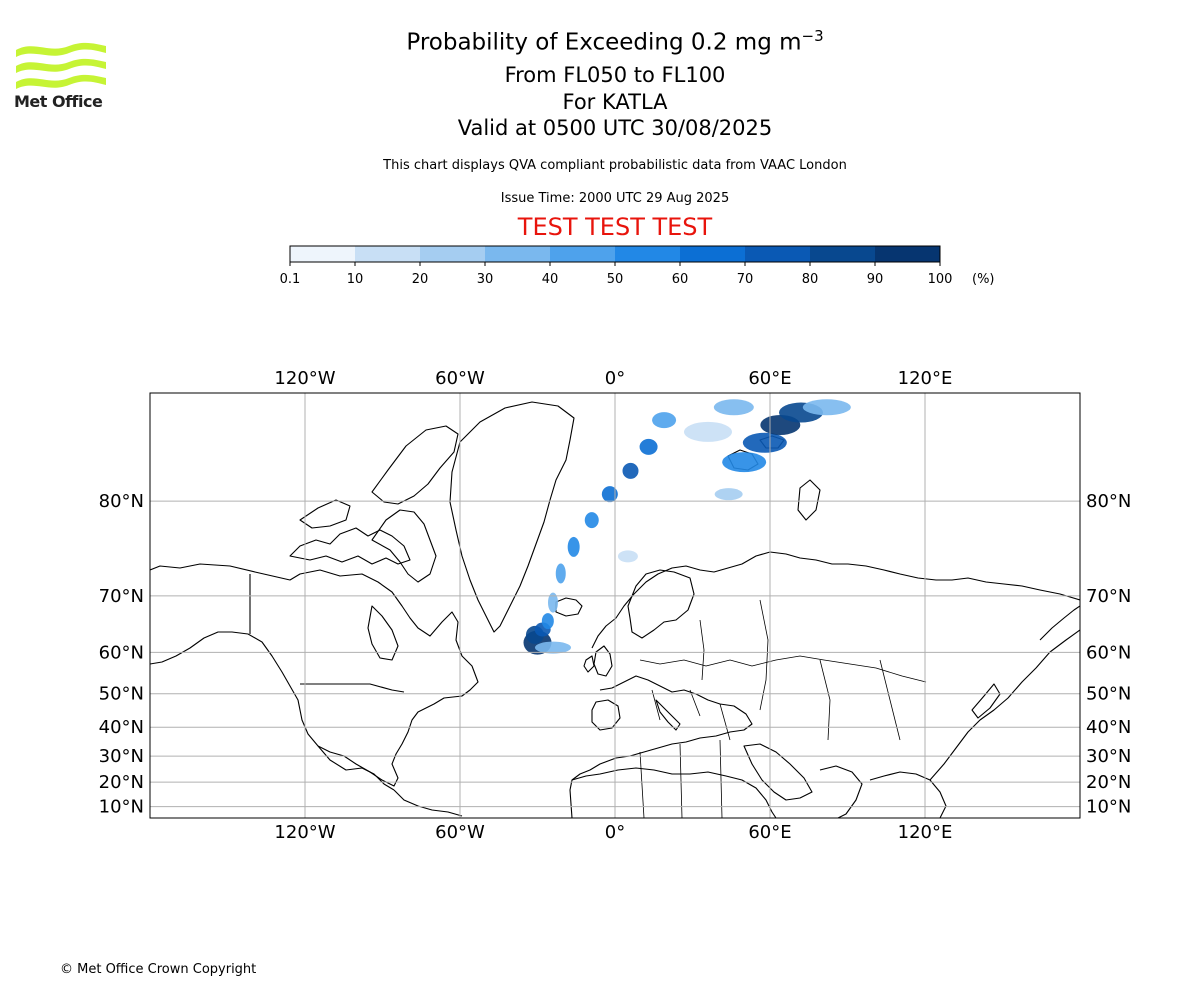 This screenshot has width=1200, height=1000. I want to click on colorbar-unit: (%), so click(983, 279).